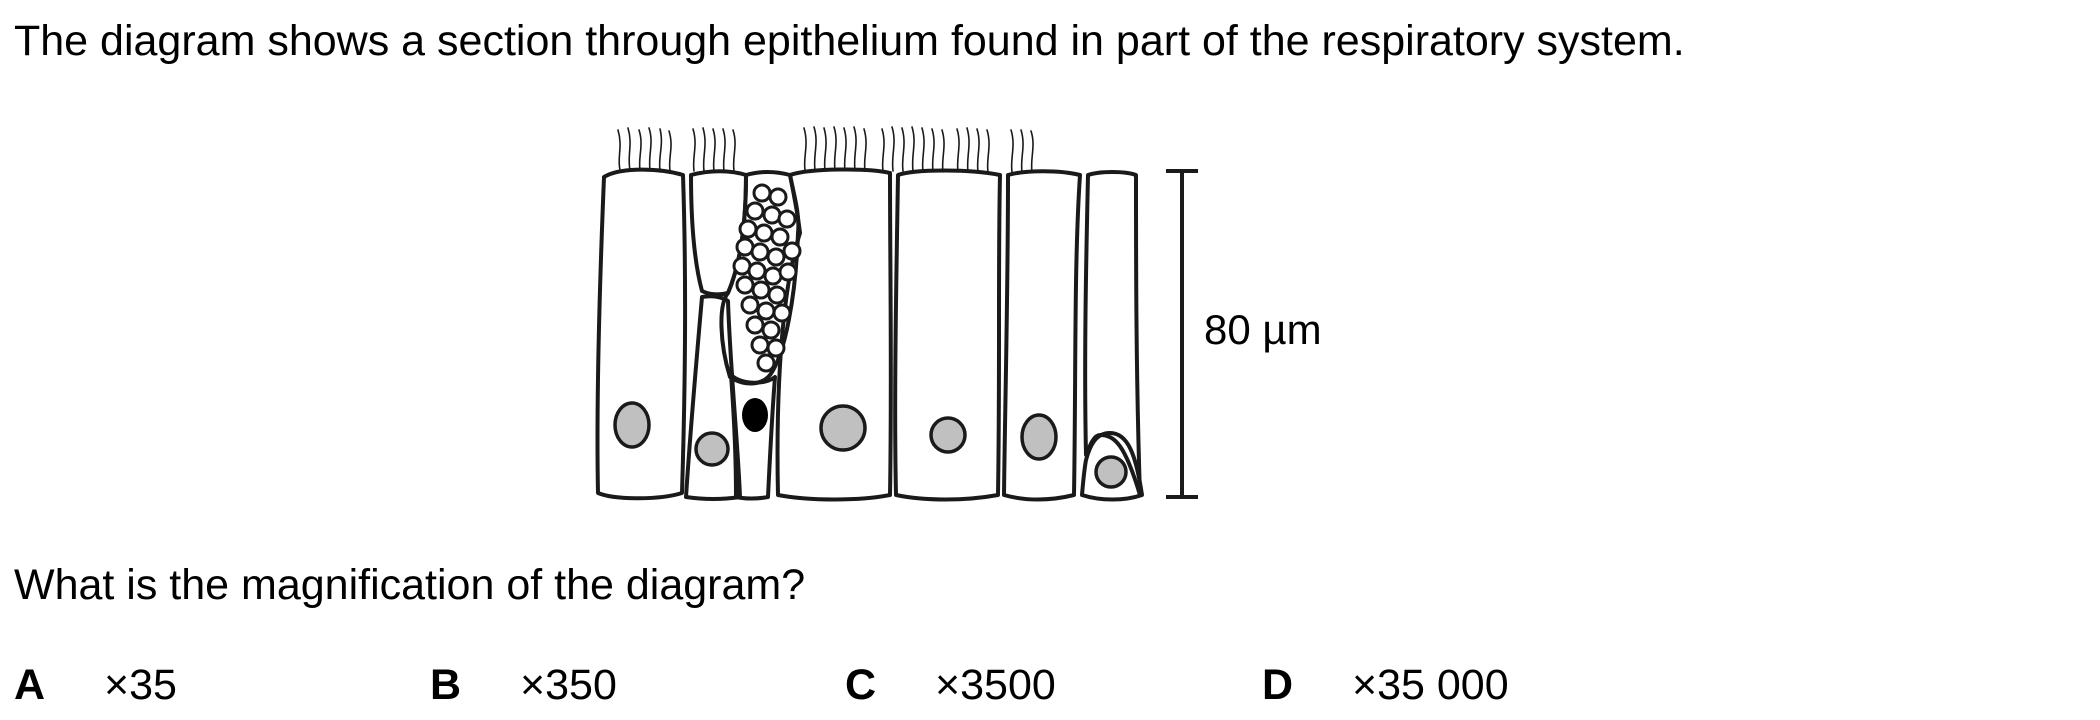  Describe the element at coordinates (446, 685) in the screenshot. I see `option-letter: B` at that location.